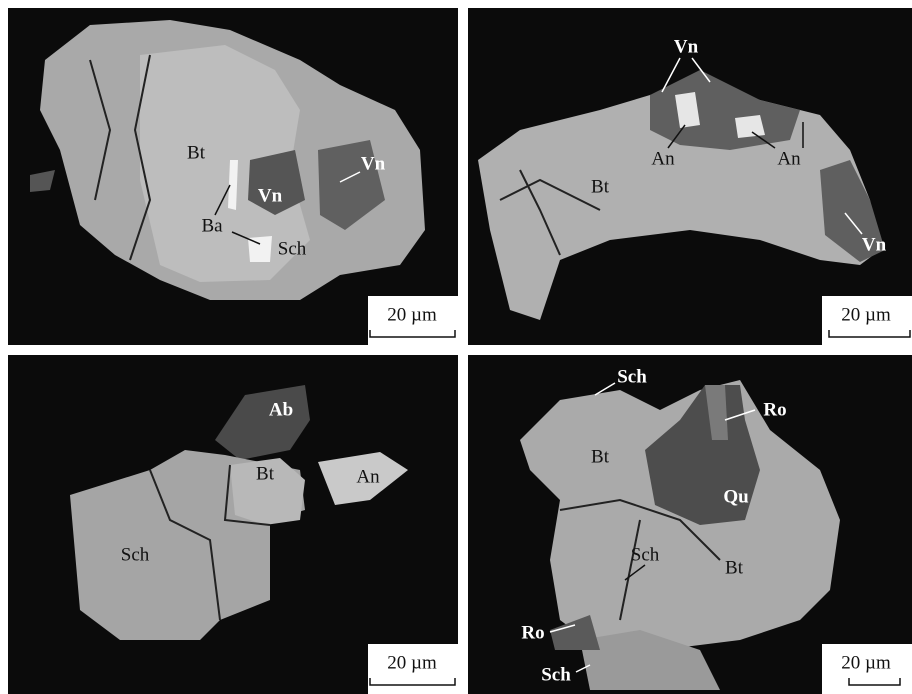  What do you see at coordinates (42, 181) in the screenshot?
I see `fragment` at bounding box center [42, 181].